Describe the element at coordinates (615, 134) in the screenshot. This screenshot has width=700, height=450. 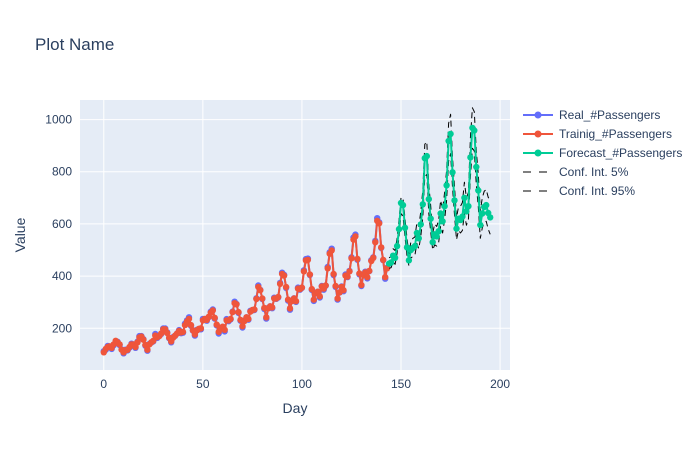
I see `legend-label: Trainig_#Passengers` at that location.